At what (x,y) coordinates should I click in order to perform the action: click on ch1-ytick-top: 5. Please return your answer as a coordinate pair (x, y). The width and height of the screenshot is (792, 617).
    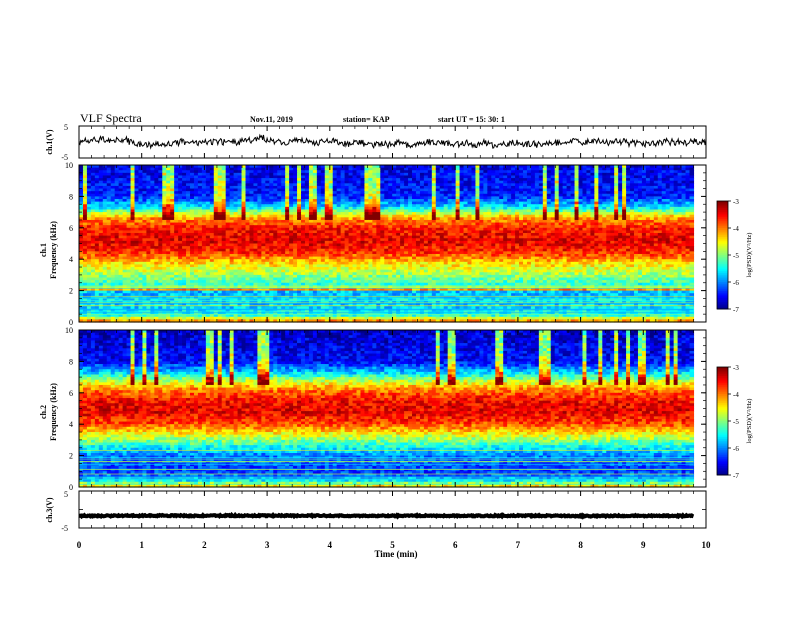
    Looking at the image, I should click on (66, 127).